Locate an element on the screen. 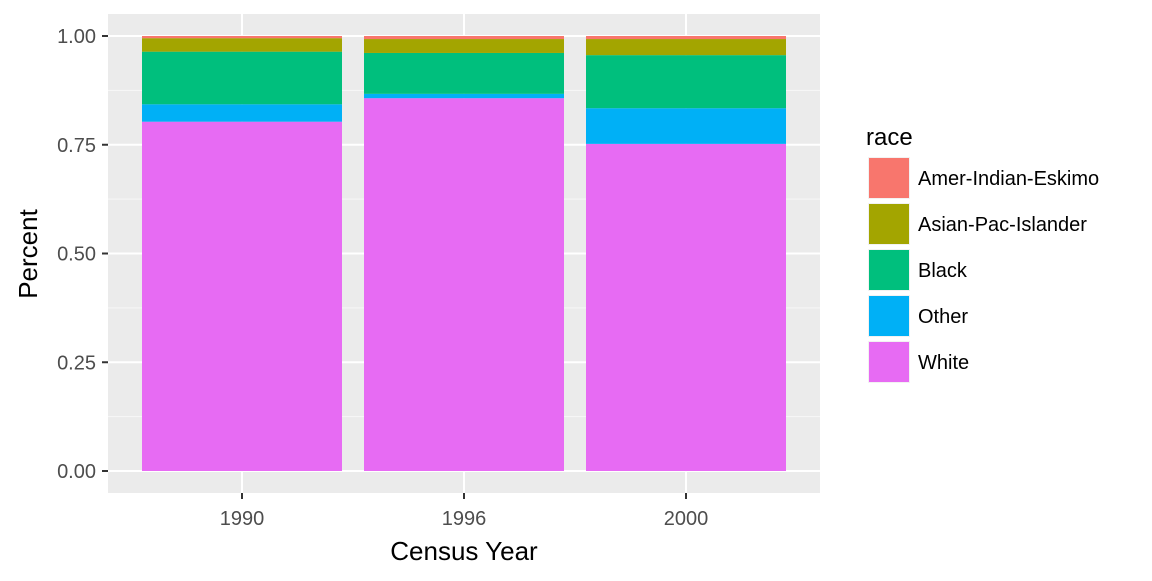 The width and height of the screenshot is (1152, 581). bar-segment-white-2000 is located at coordinates (686, 307).